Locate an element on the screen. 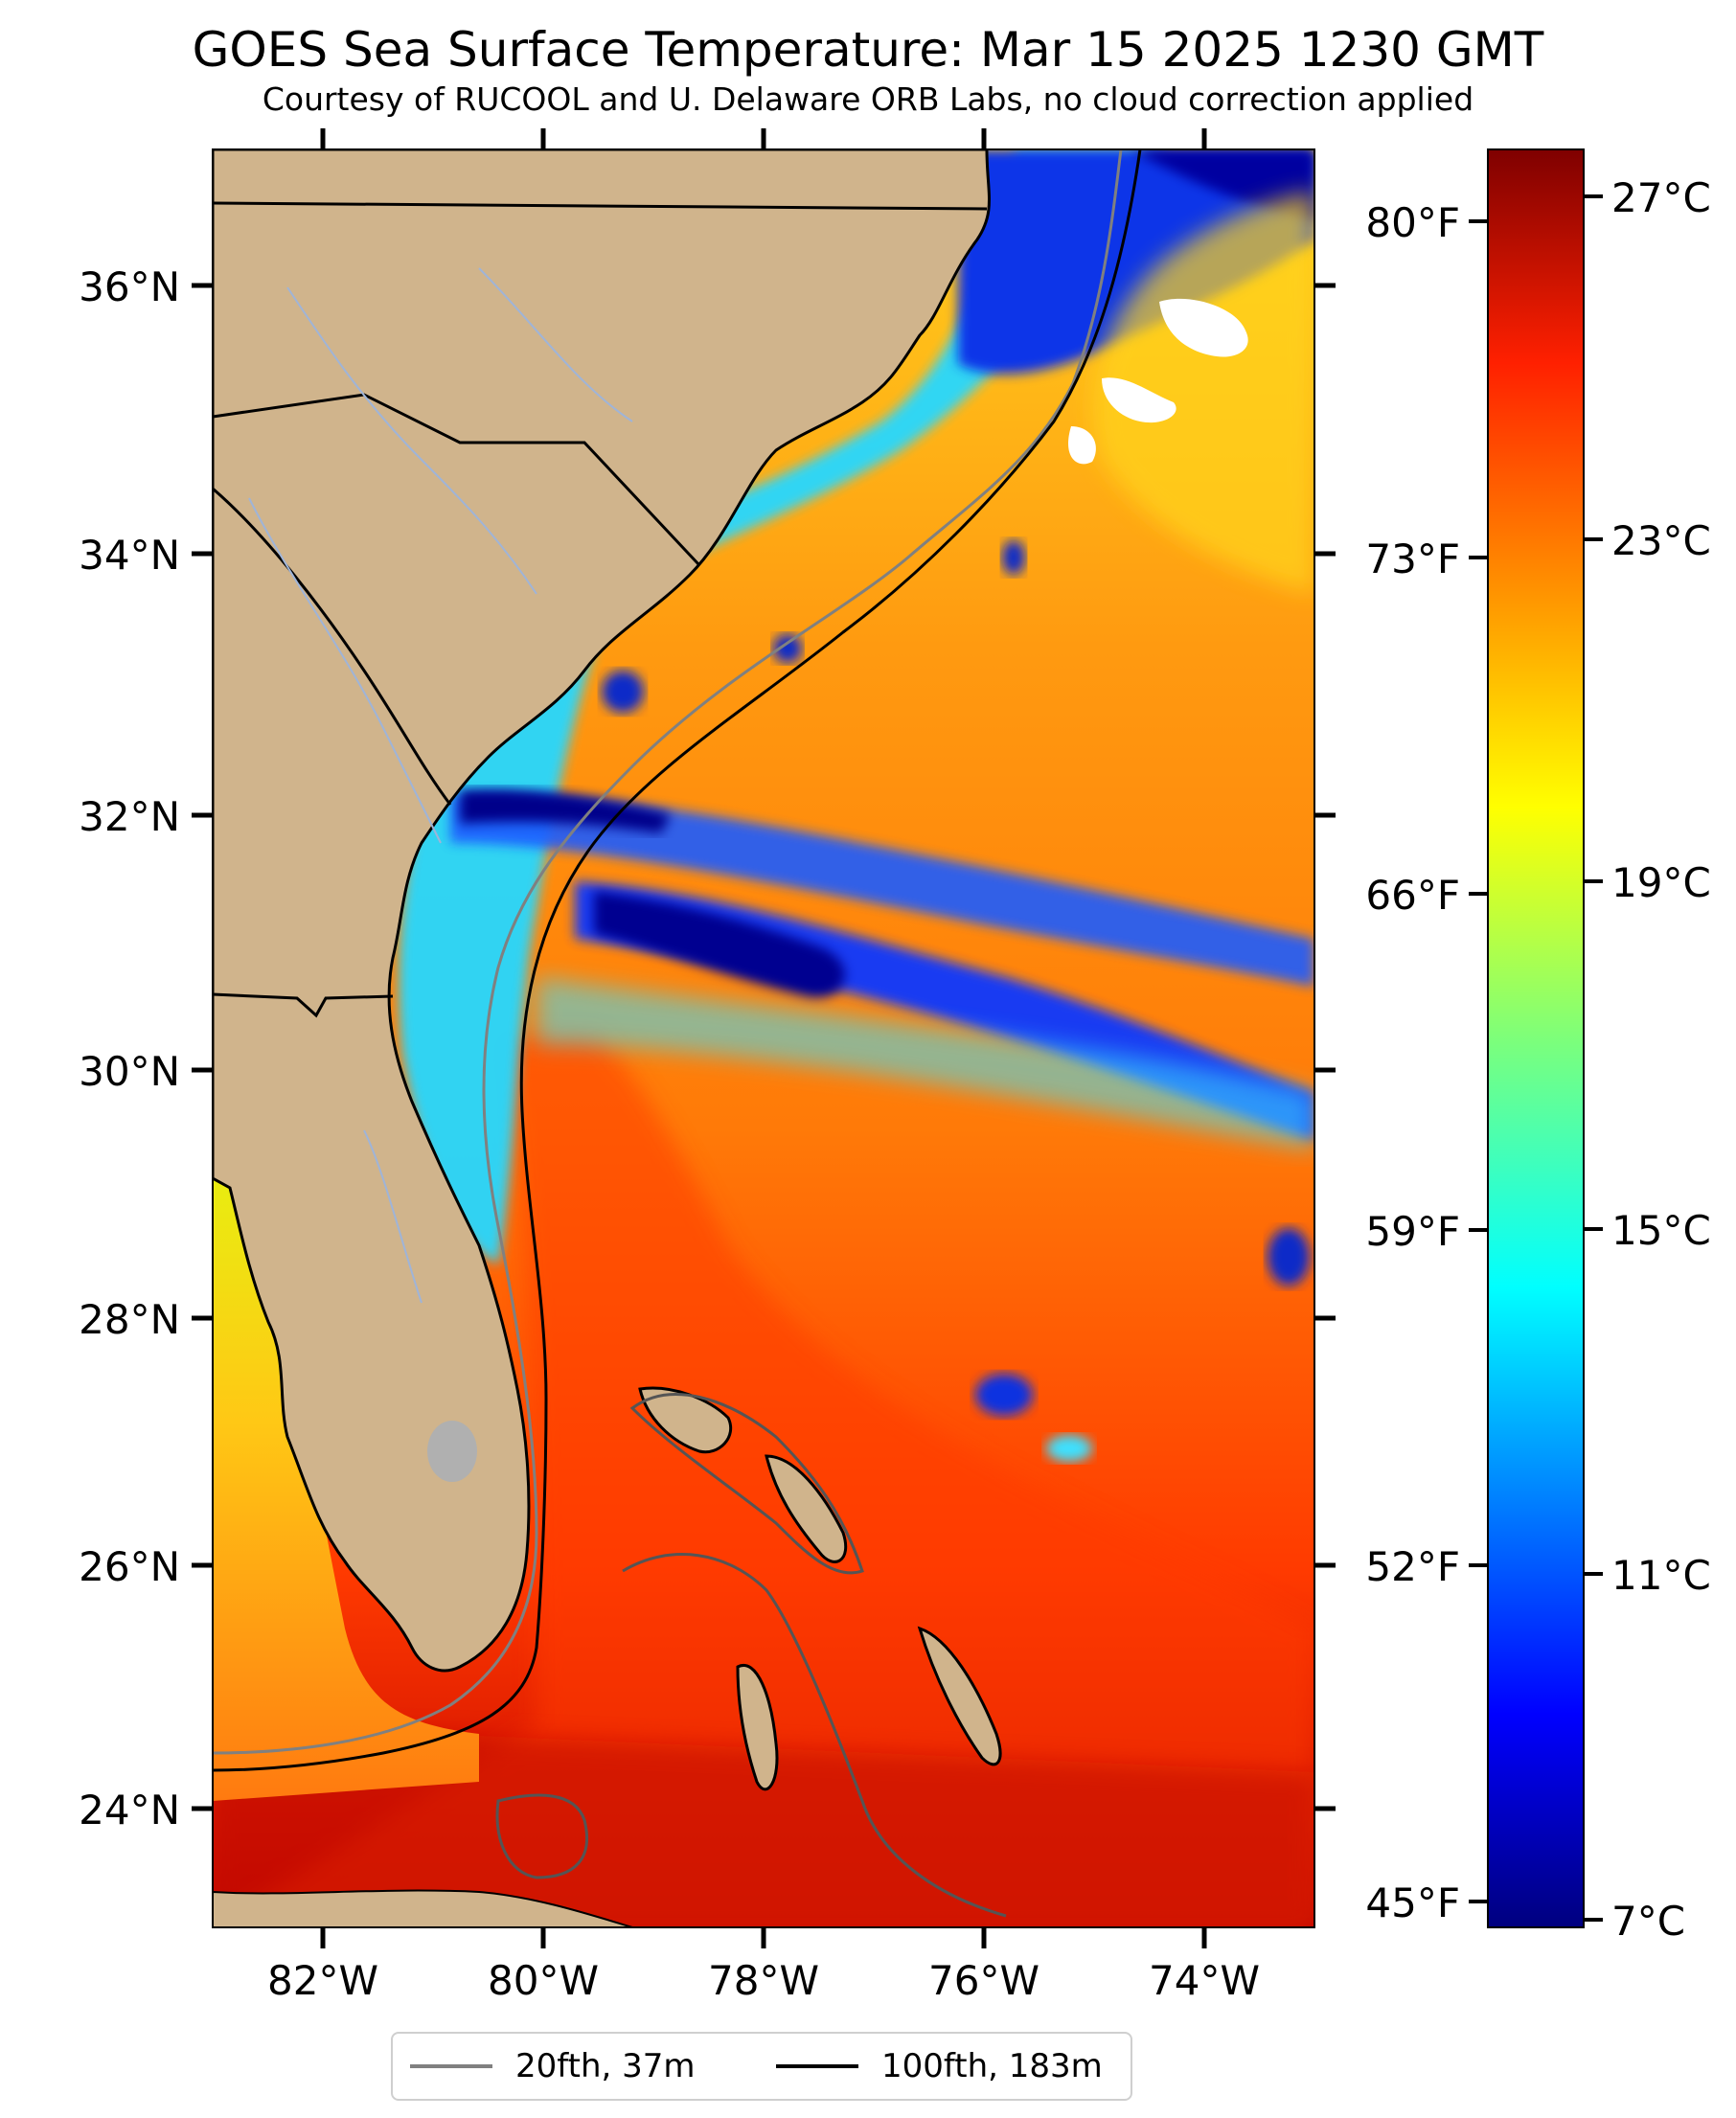 The image size is (1736, 2118). lat-label: 34°N is located at coordinates (130, 555).